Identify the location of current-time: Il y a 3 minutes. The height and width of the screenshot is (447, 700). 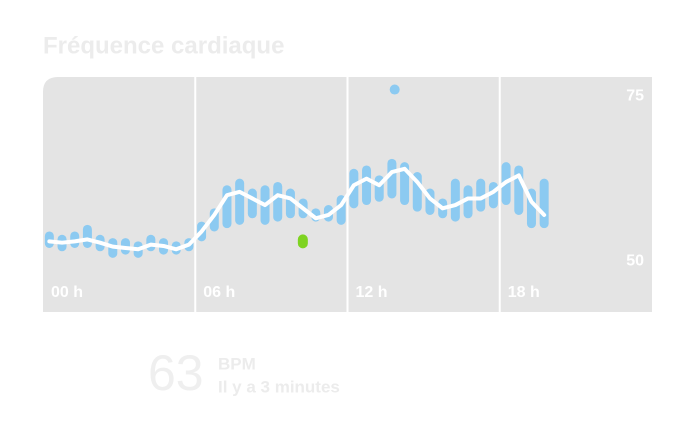
(279, 386).